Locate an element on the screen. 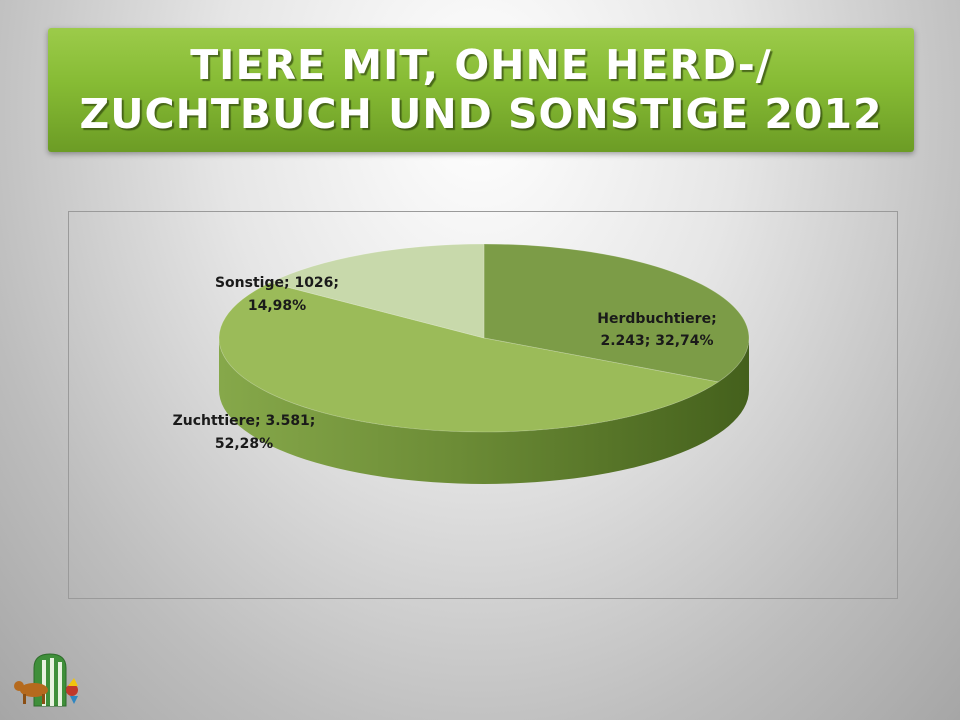  data-label-zuchttiere-line1: Zuchttiere; 3.581; is located at coordinates (244, 421).